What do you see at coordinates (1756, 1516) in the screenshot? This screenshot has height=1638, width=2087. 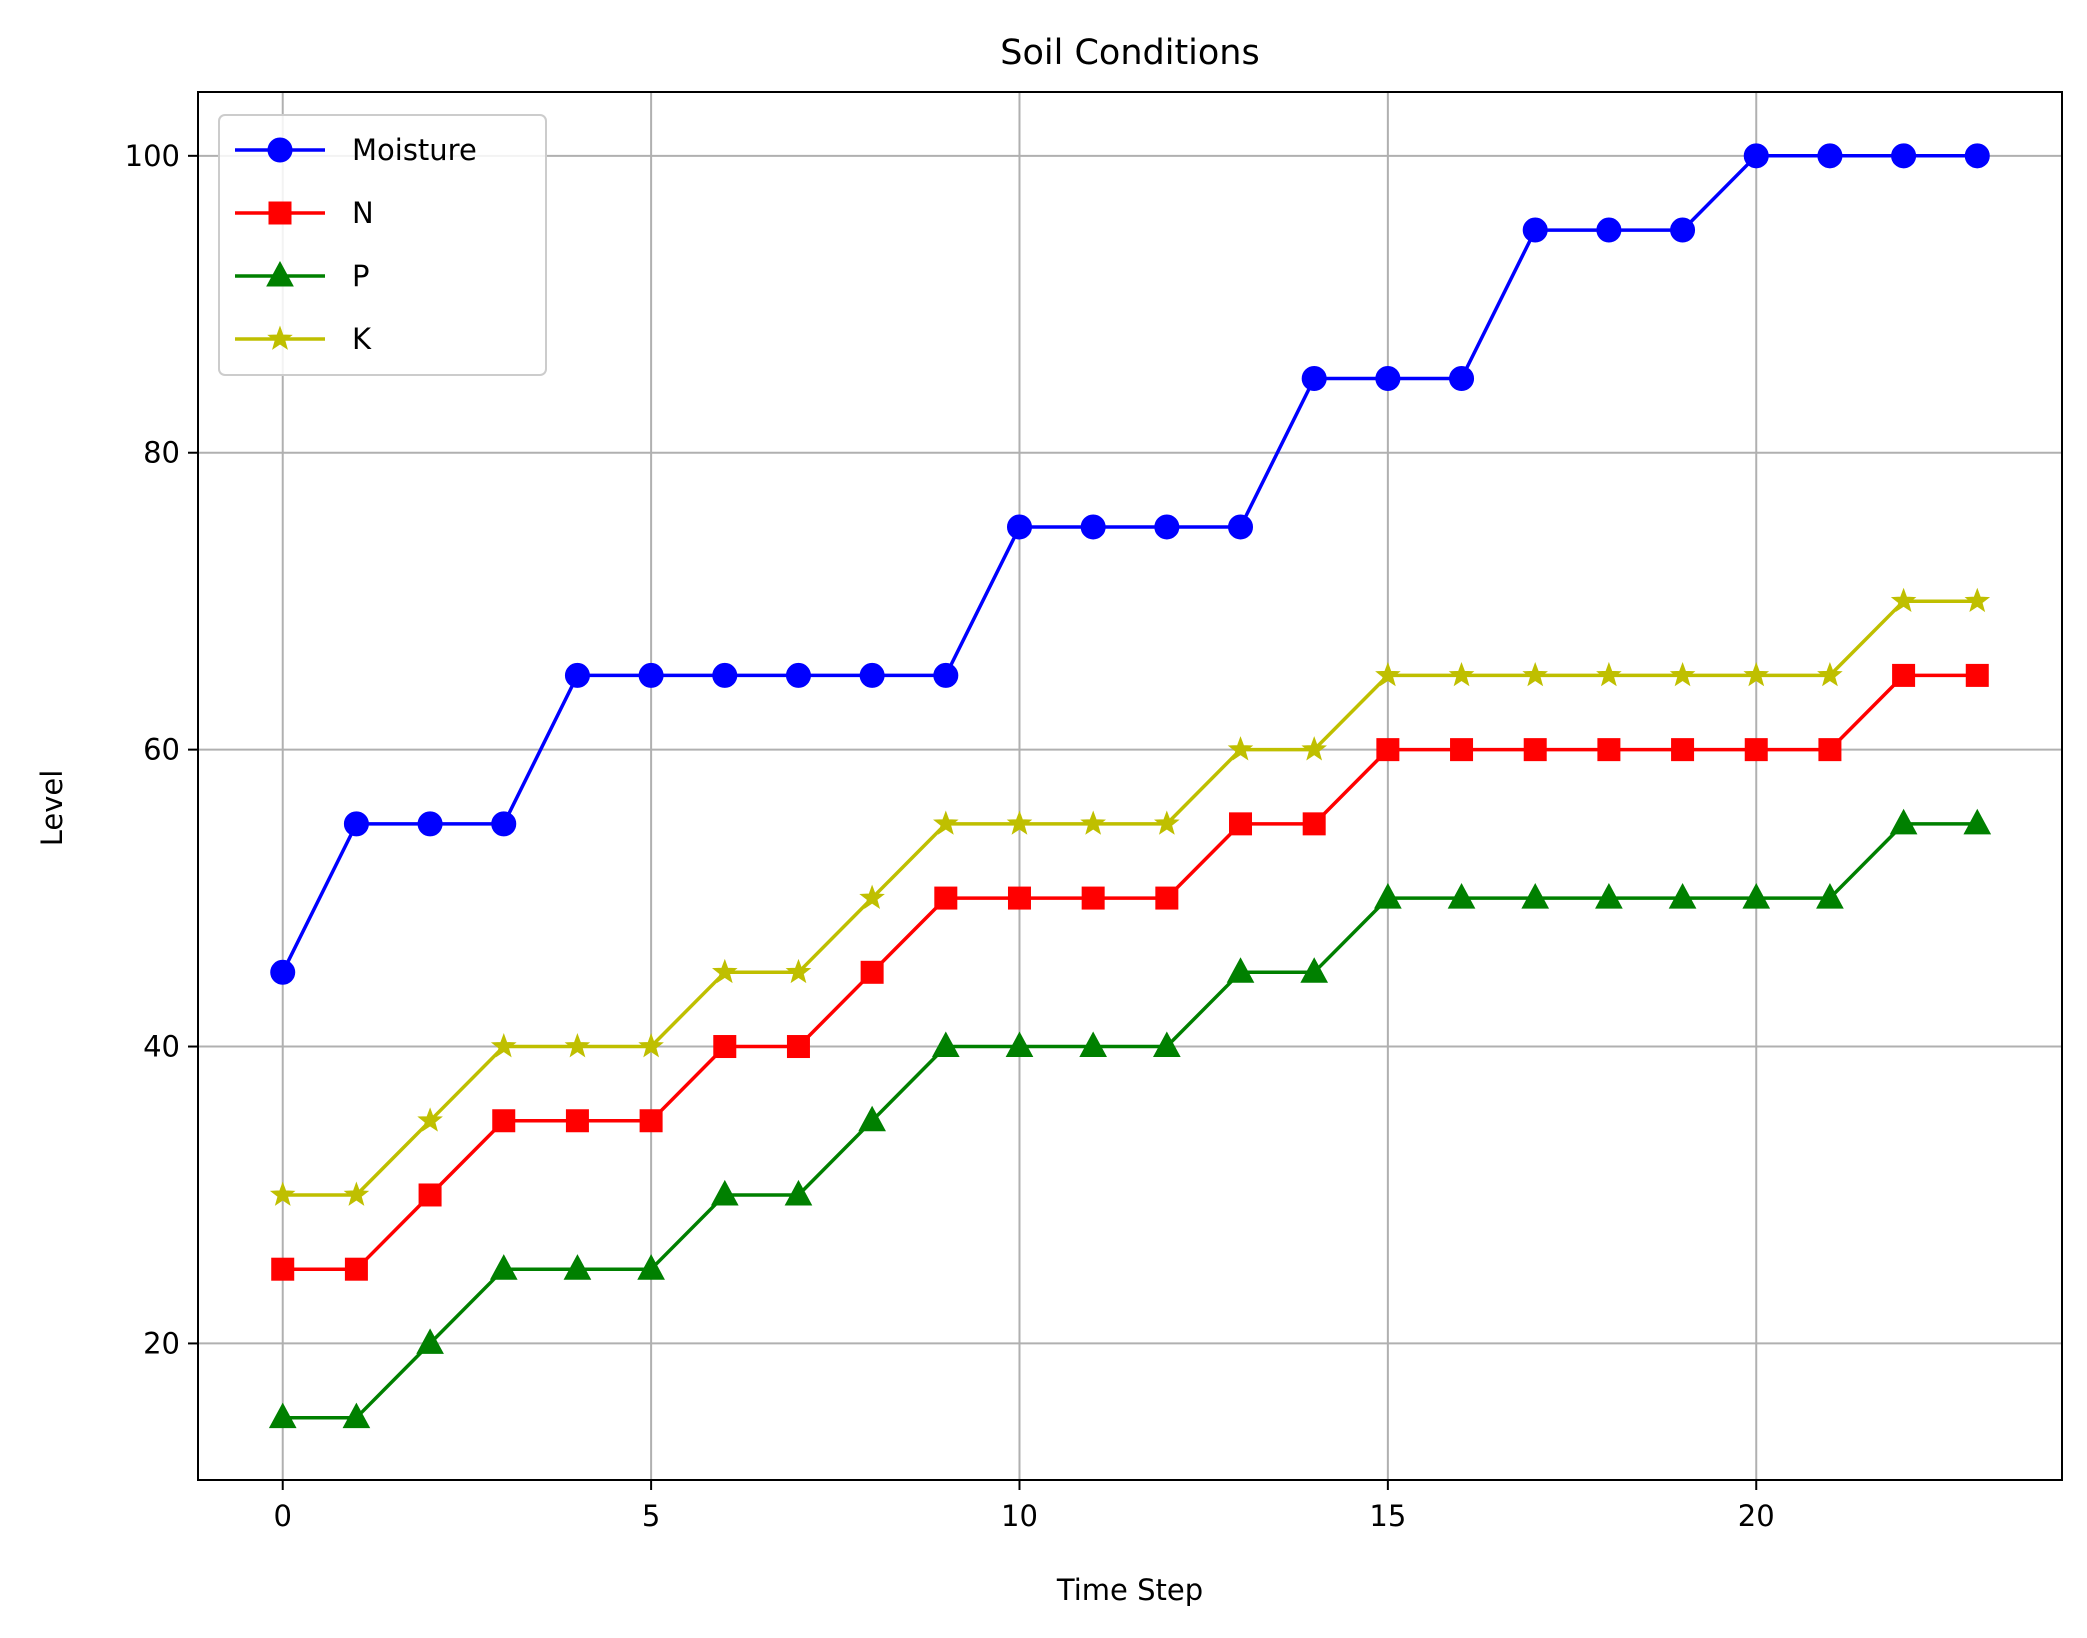 I see `x-tick-label: 20` at bounding box center [1756, 1516].